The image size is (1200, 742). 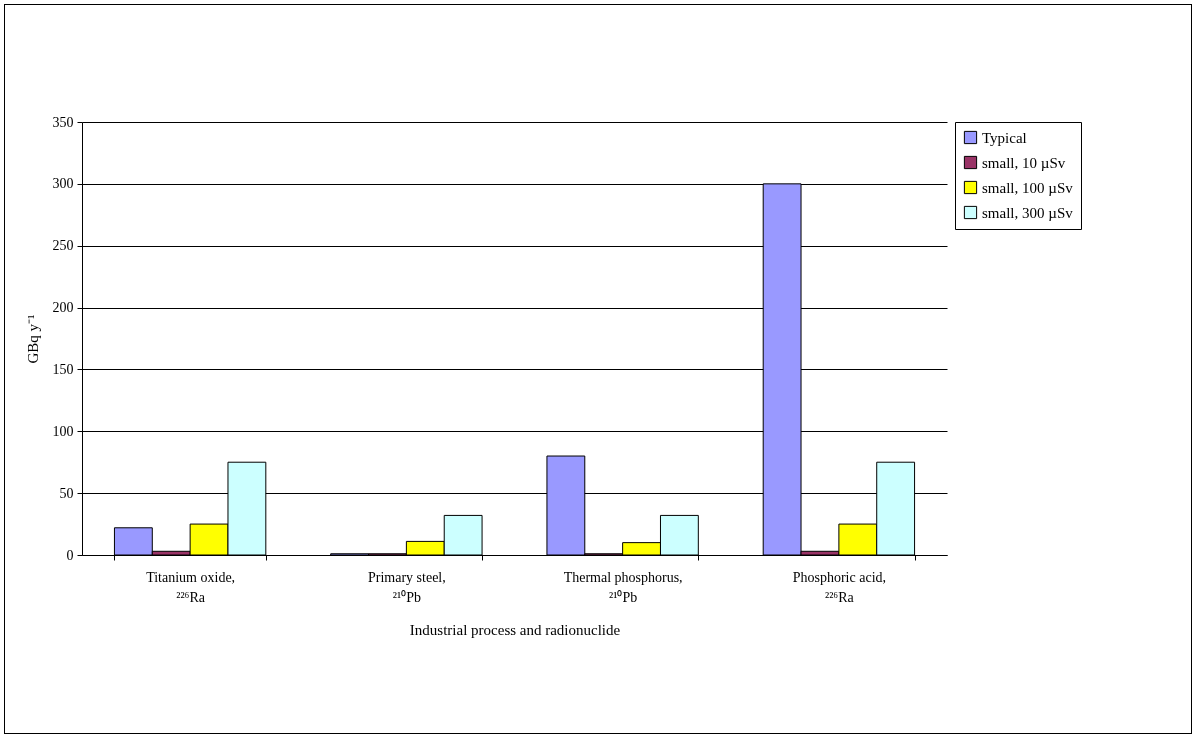 What do you see at coordinates (63, 369) in the screenshot?
I see `y-tick-label: 150` at bounding box center [63, 369].